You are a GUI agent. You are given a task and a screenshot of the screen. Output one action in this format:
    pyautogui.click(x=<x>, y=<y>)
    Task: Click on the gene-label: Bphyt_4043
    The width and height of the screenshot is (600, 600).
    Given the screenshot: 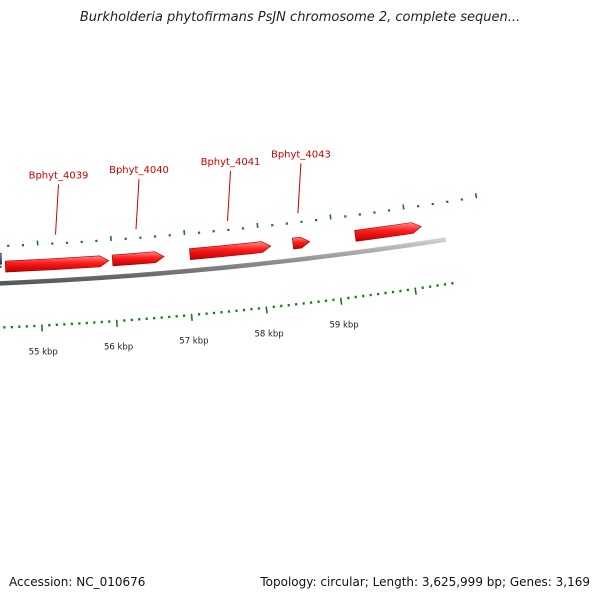 What is the action you would take?
    pyautogui.click(x=301, y=154)
    